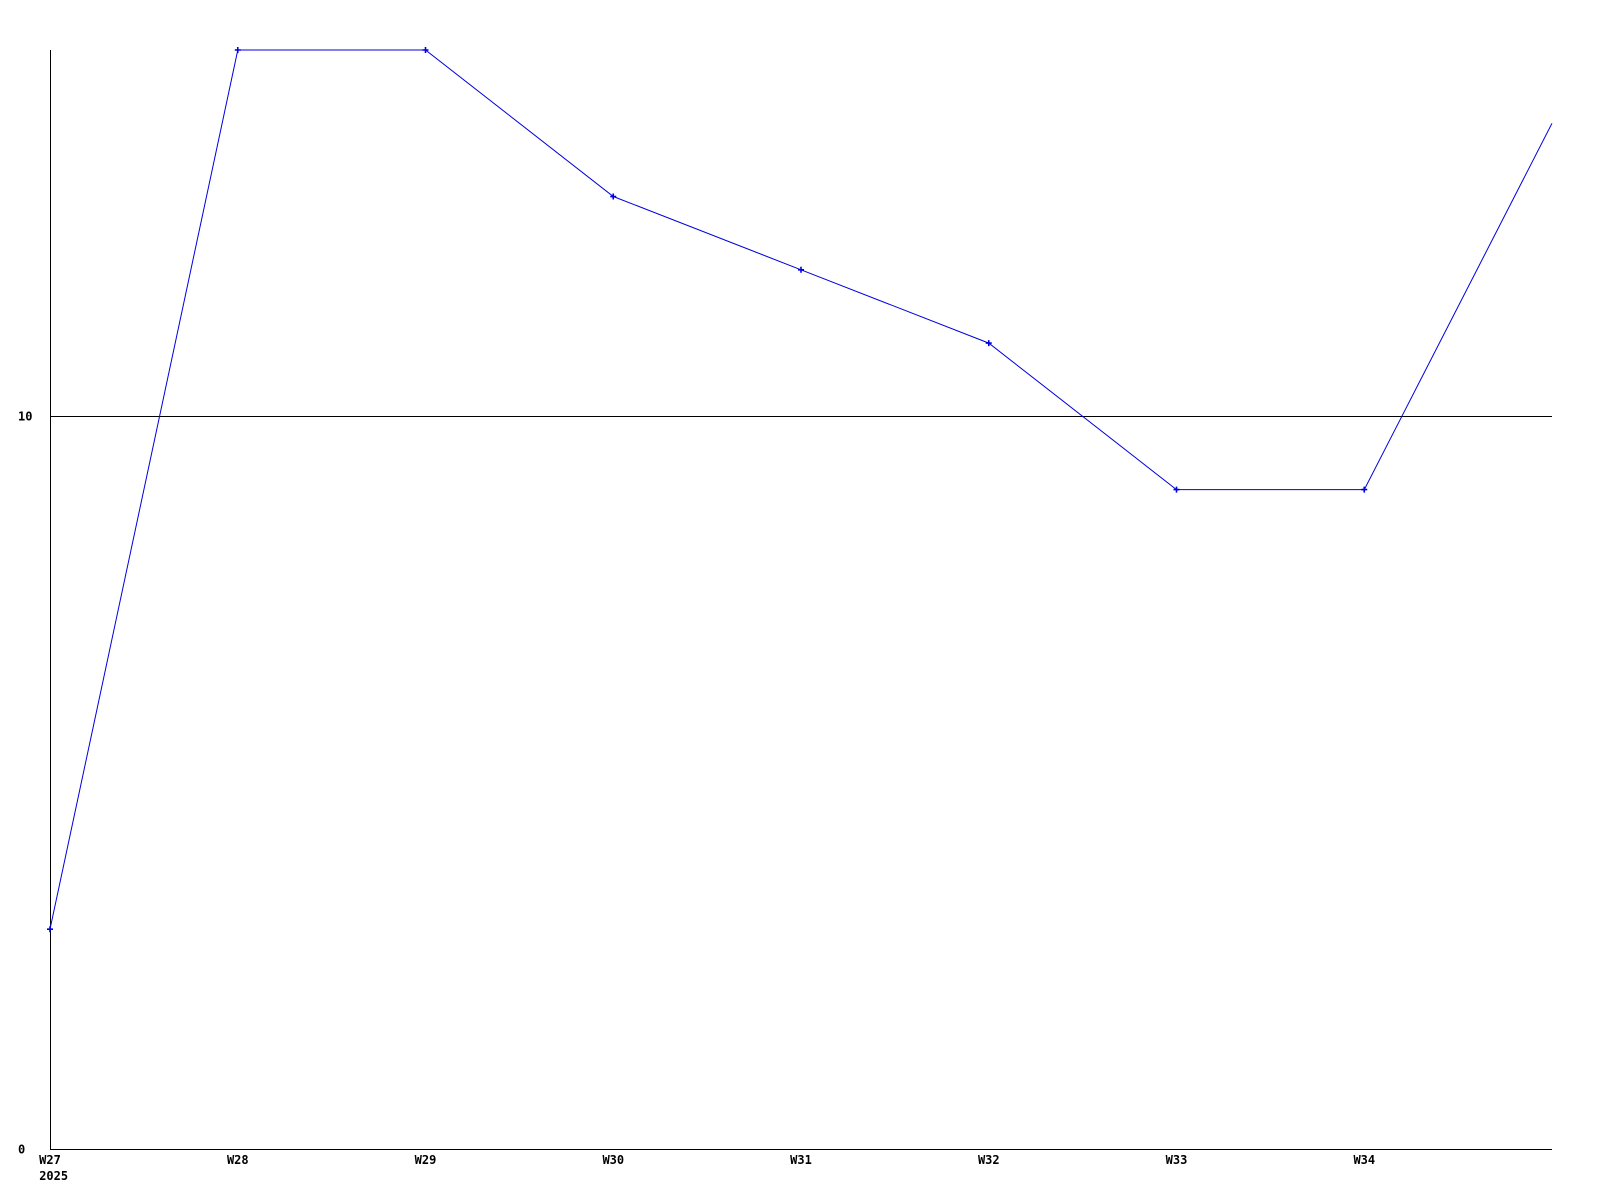 The image size is (1600, 1200). Describe the element at coordinates (425, 50) in the screenshot. I see `data-point-marker-W29` at that location.